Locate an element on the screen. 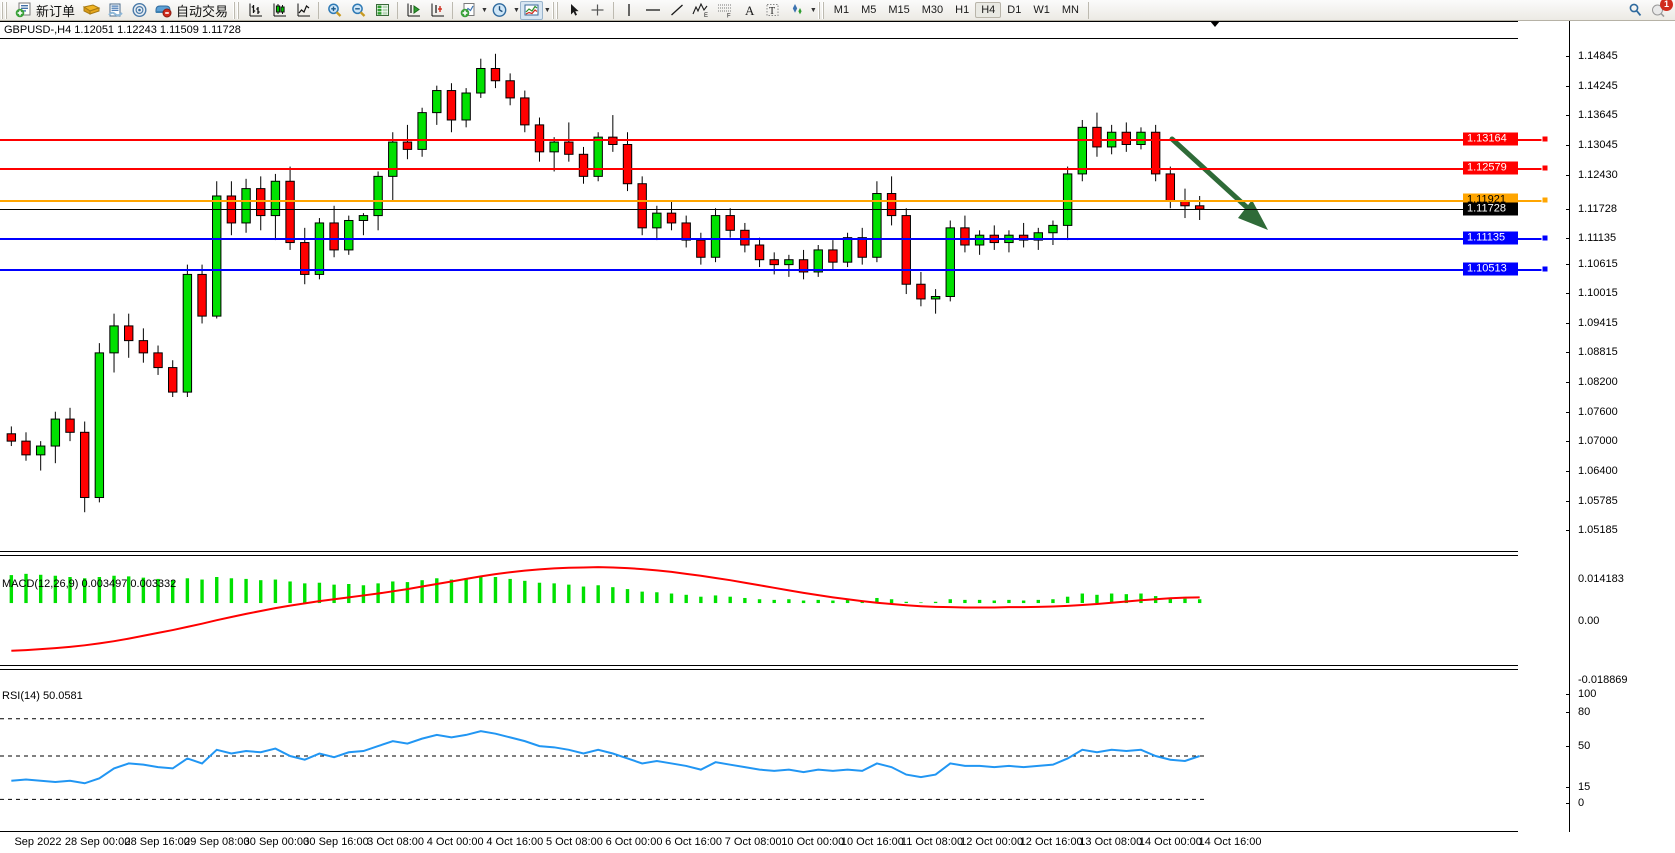  autotrading-label: 自动交易 is located at coordinates (202, 11).